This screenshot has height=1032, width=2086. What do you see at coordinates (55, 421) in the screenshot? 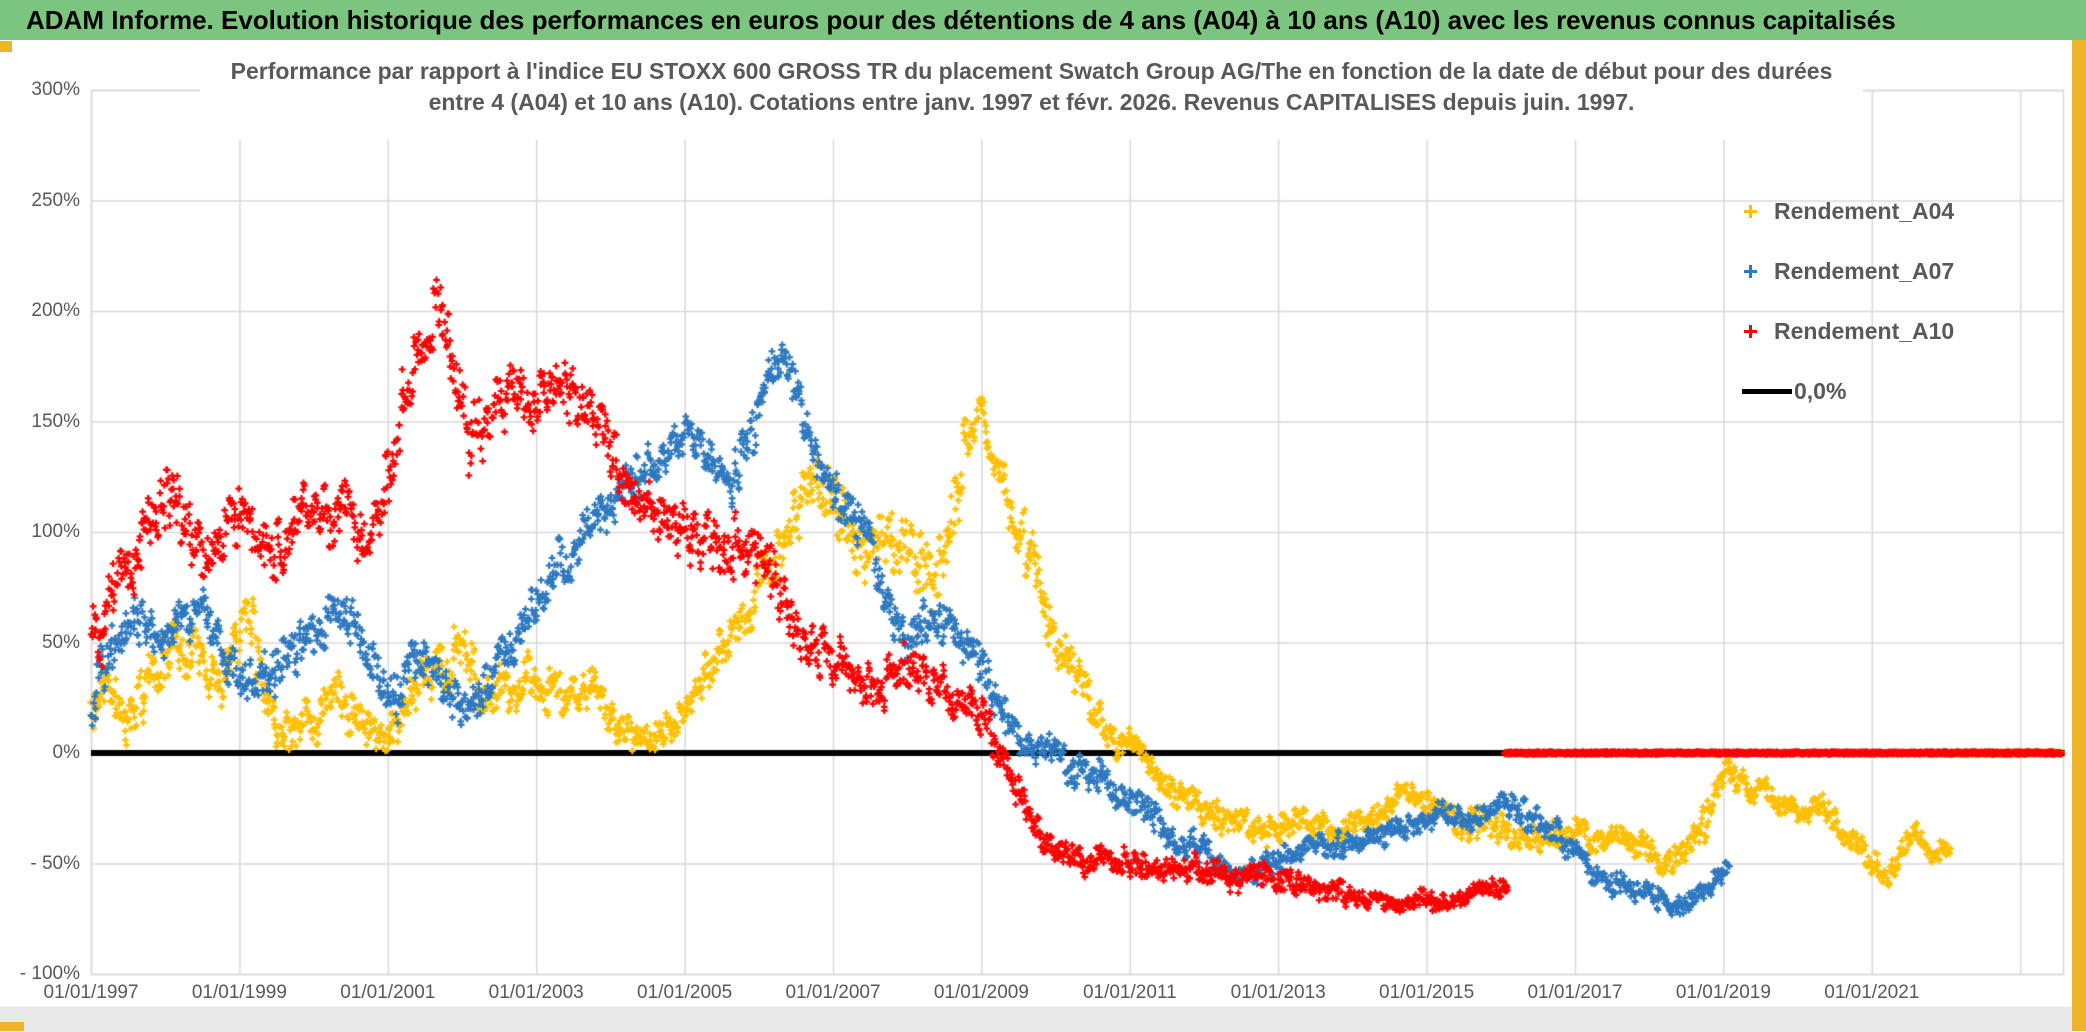
I see `y-axis-tick-label: 150%` at bounding box center [55, 421].